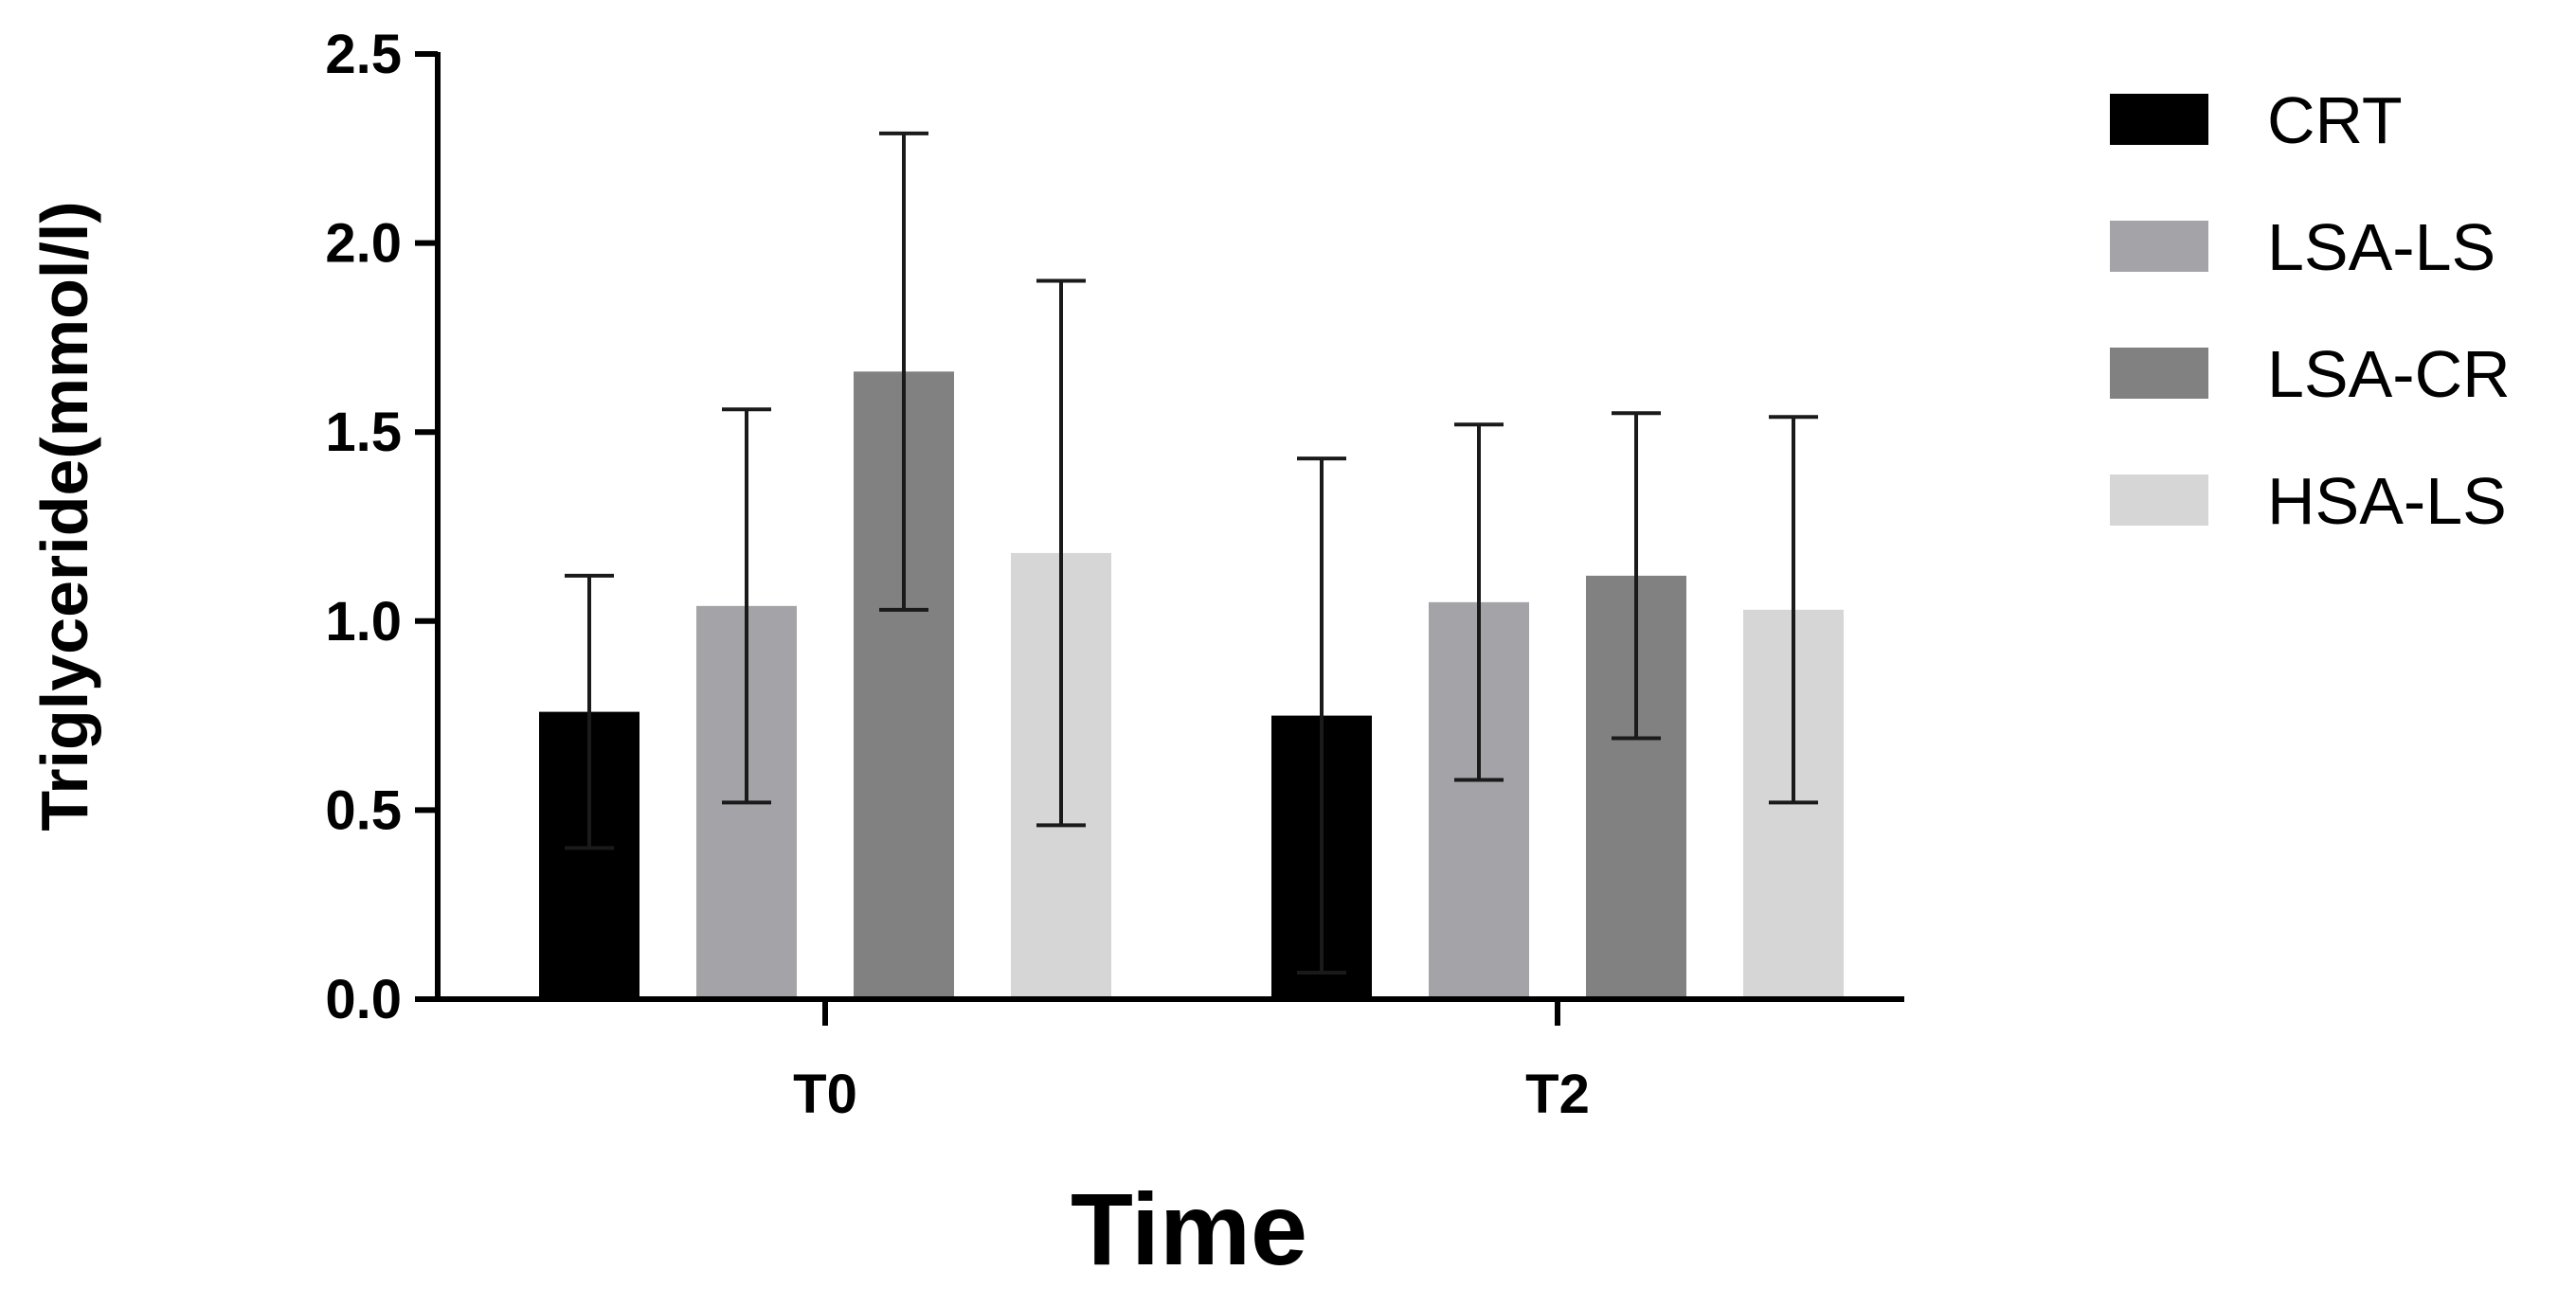  What do you see at coordinates (1479, 602) in the screenshot?
I see `error-bar-lsa-ls-t2` at bounding box center [1479, 602].